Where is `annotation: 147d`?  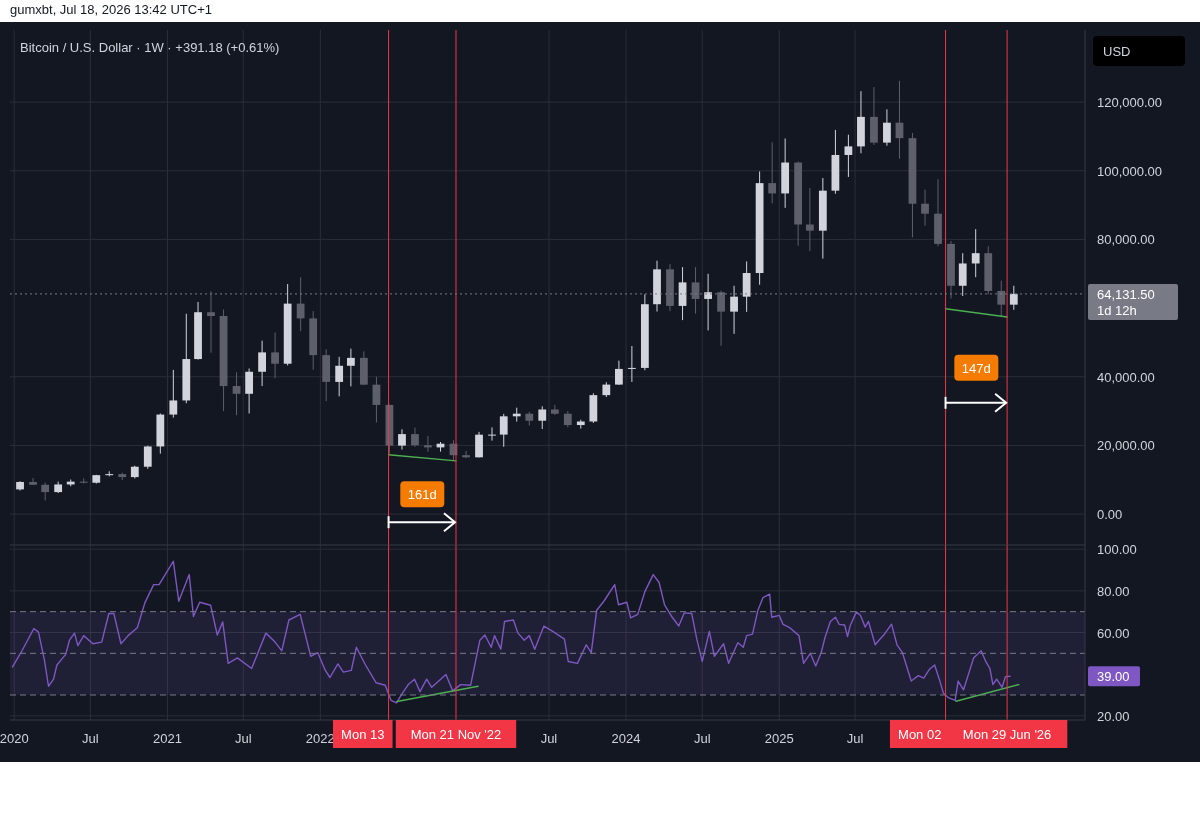 annotation: 147d is located at coordinates (976, 368).